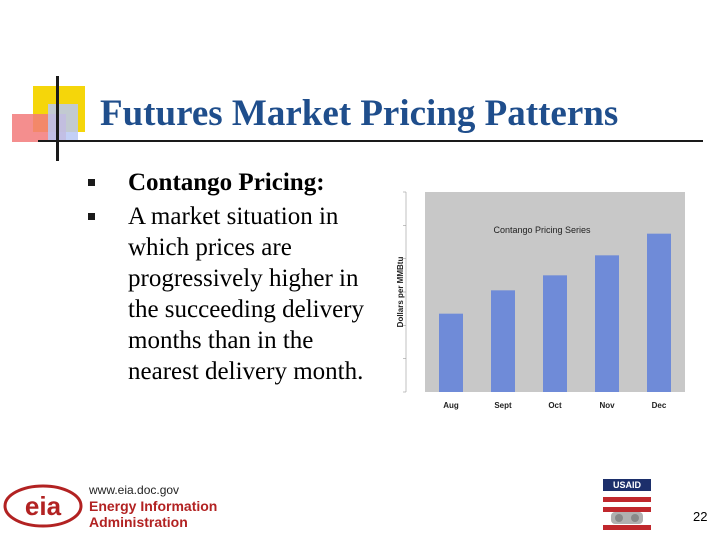 The width and height of the screenshot is (720, 540). What do you see at coordinates (370, 141) in the screenshot?
I see `title-underline` at bounding box center [370, 141].